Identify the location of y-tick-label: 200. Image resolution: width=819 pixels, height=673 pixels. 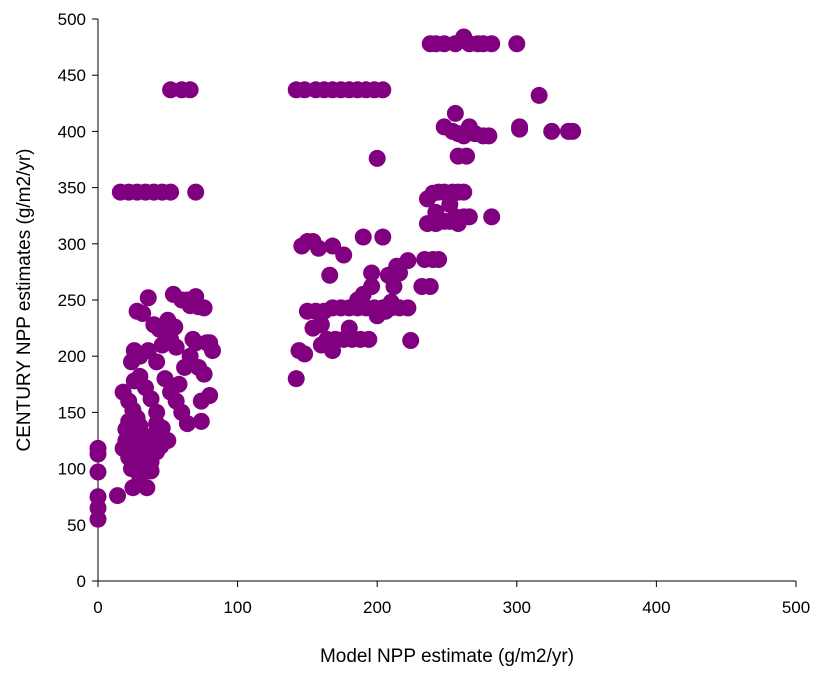
(72, 356).